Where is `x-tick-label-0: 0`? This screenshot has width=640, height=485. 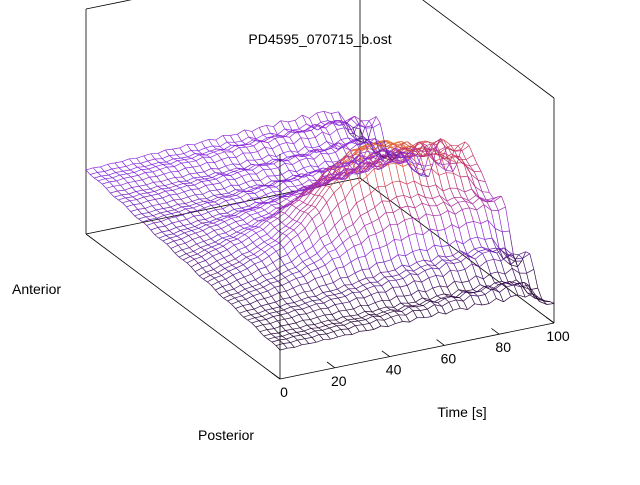
x-tick-label-0: 0 is located at coordinates (284, 392).